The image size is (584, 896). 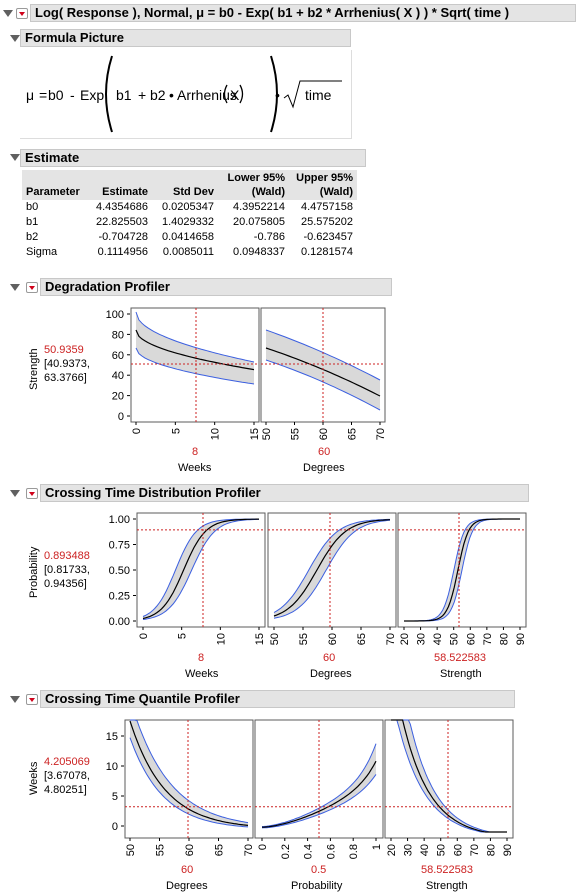 I want to click on y-tick-label: 0.75, so click(x=119, y=546).